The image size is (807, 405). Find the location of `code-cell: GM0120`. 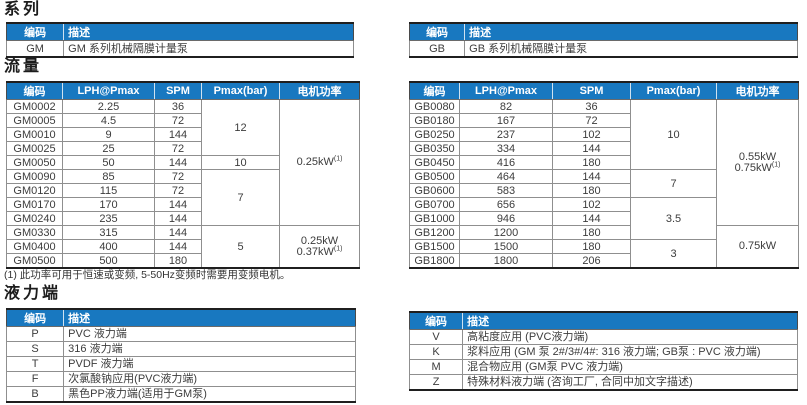

code-cell: GM0120 is located at coordinates (34, 190).